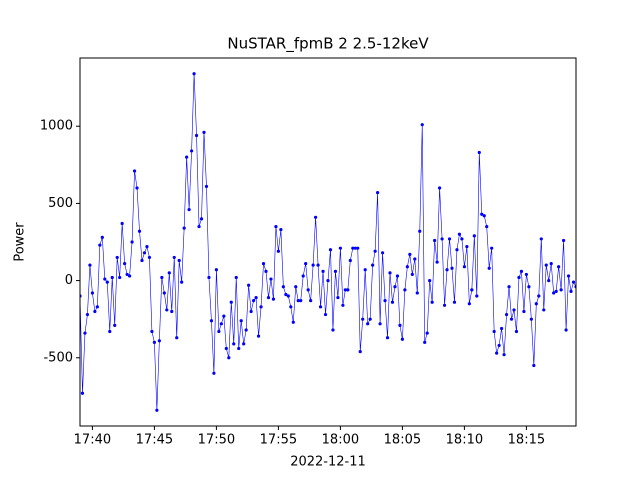  I want to click on chart-title: NuSTAR_fpmB 2 2.5-12keV, so click(328, 44).